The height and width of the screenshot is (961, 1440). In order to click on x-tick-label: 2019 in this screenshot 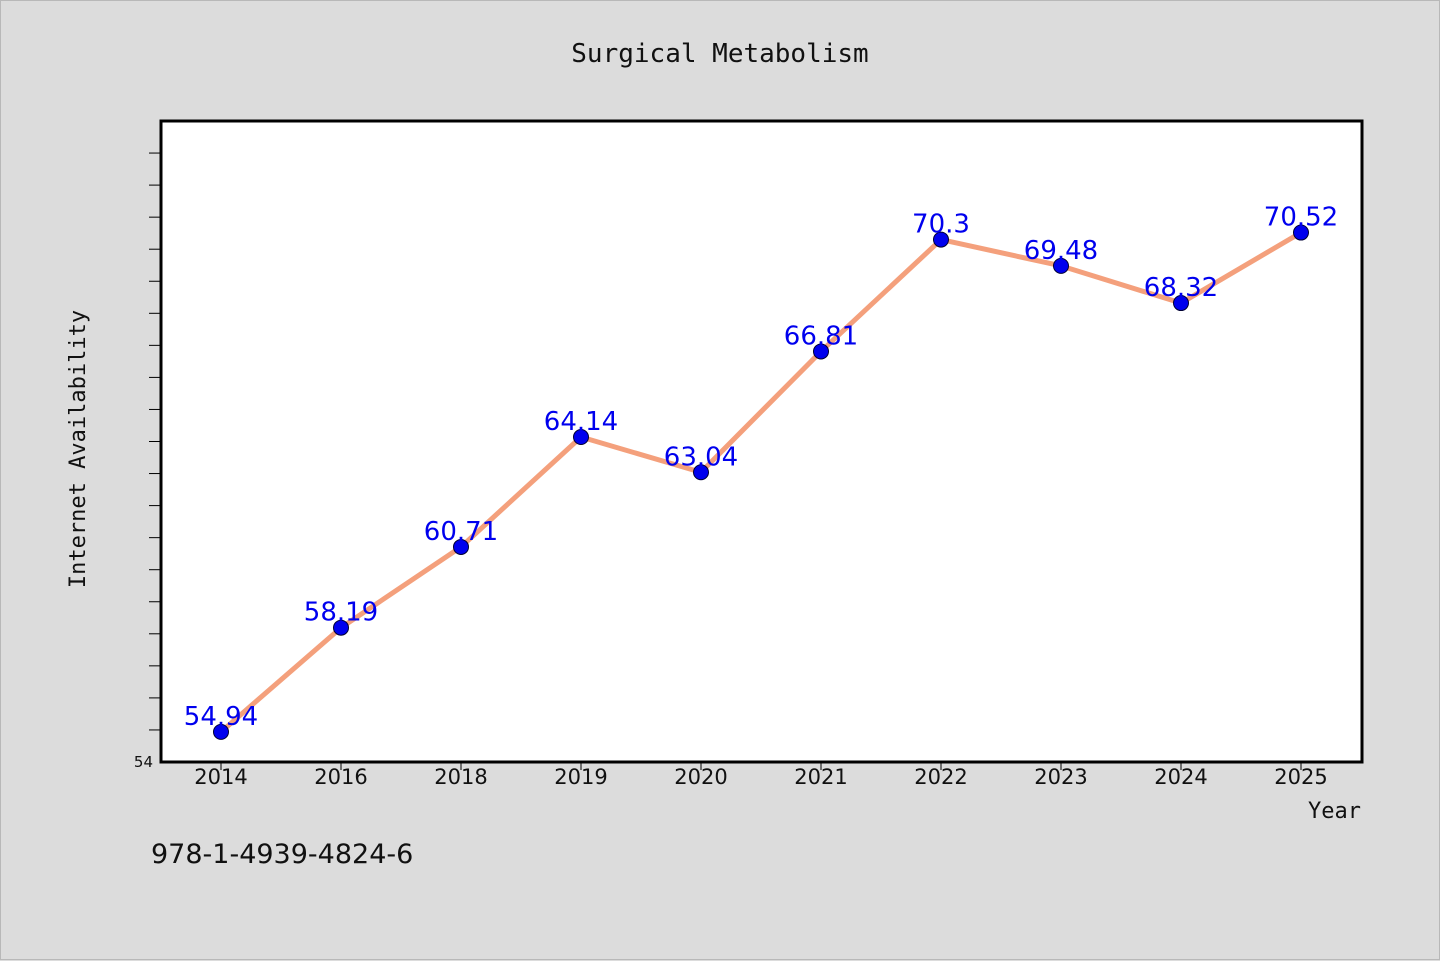, I will do `click(580, 777)`.